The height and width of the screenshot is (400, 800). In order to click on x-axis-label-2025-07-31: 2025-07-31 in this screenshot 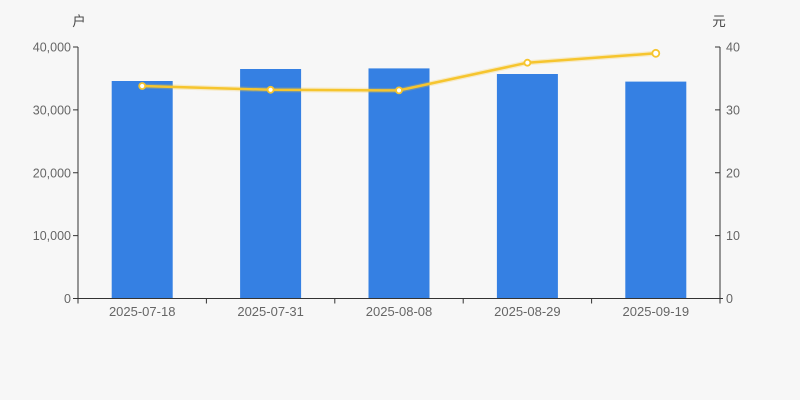, I will do `click(270, 311)`.